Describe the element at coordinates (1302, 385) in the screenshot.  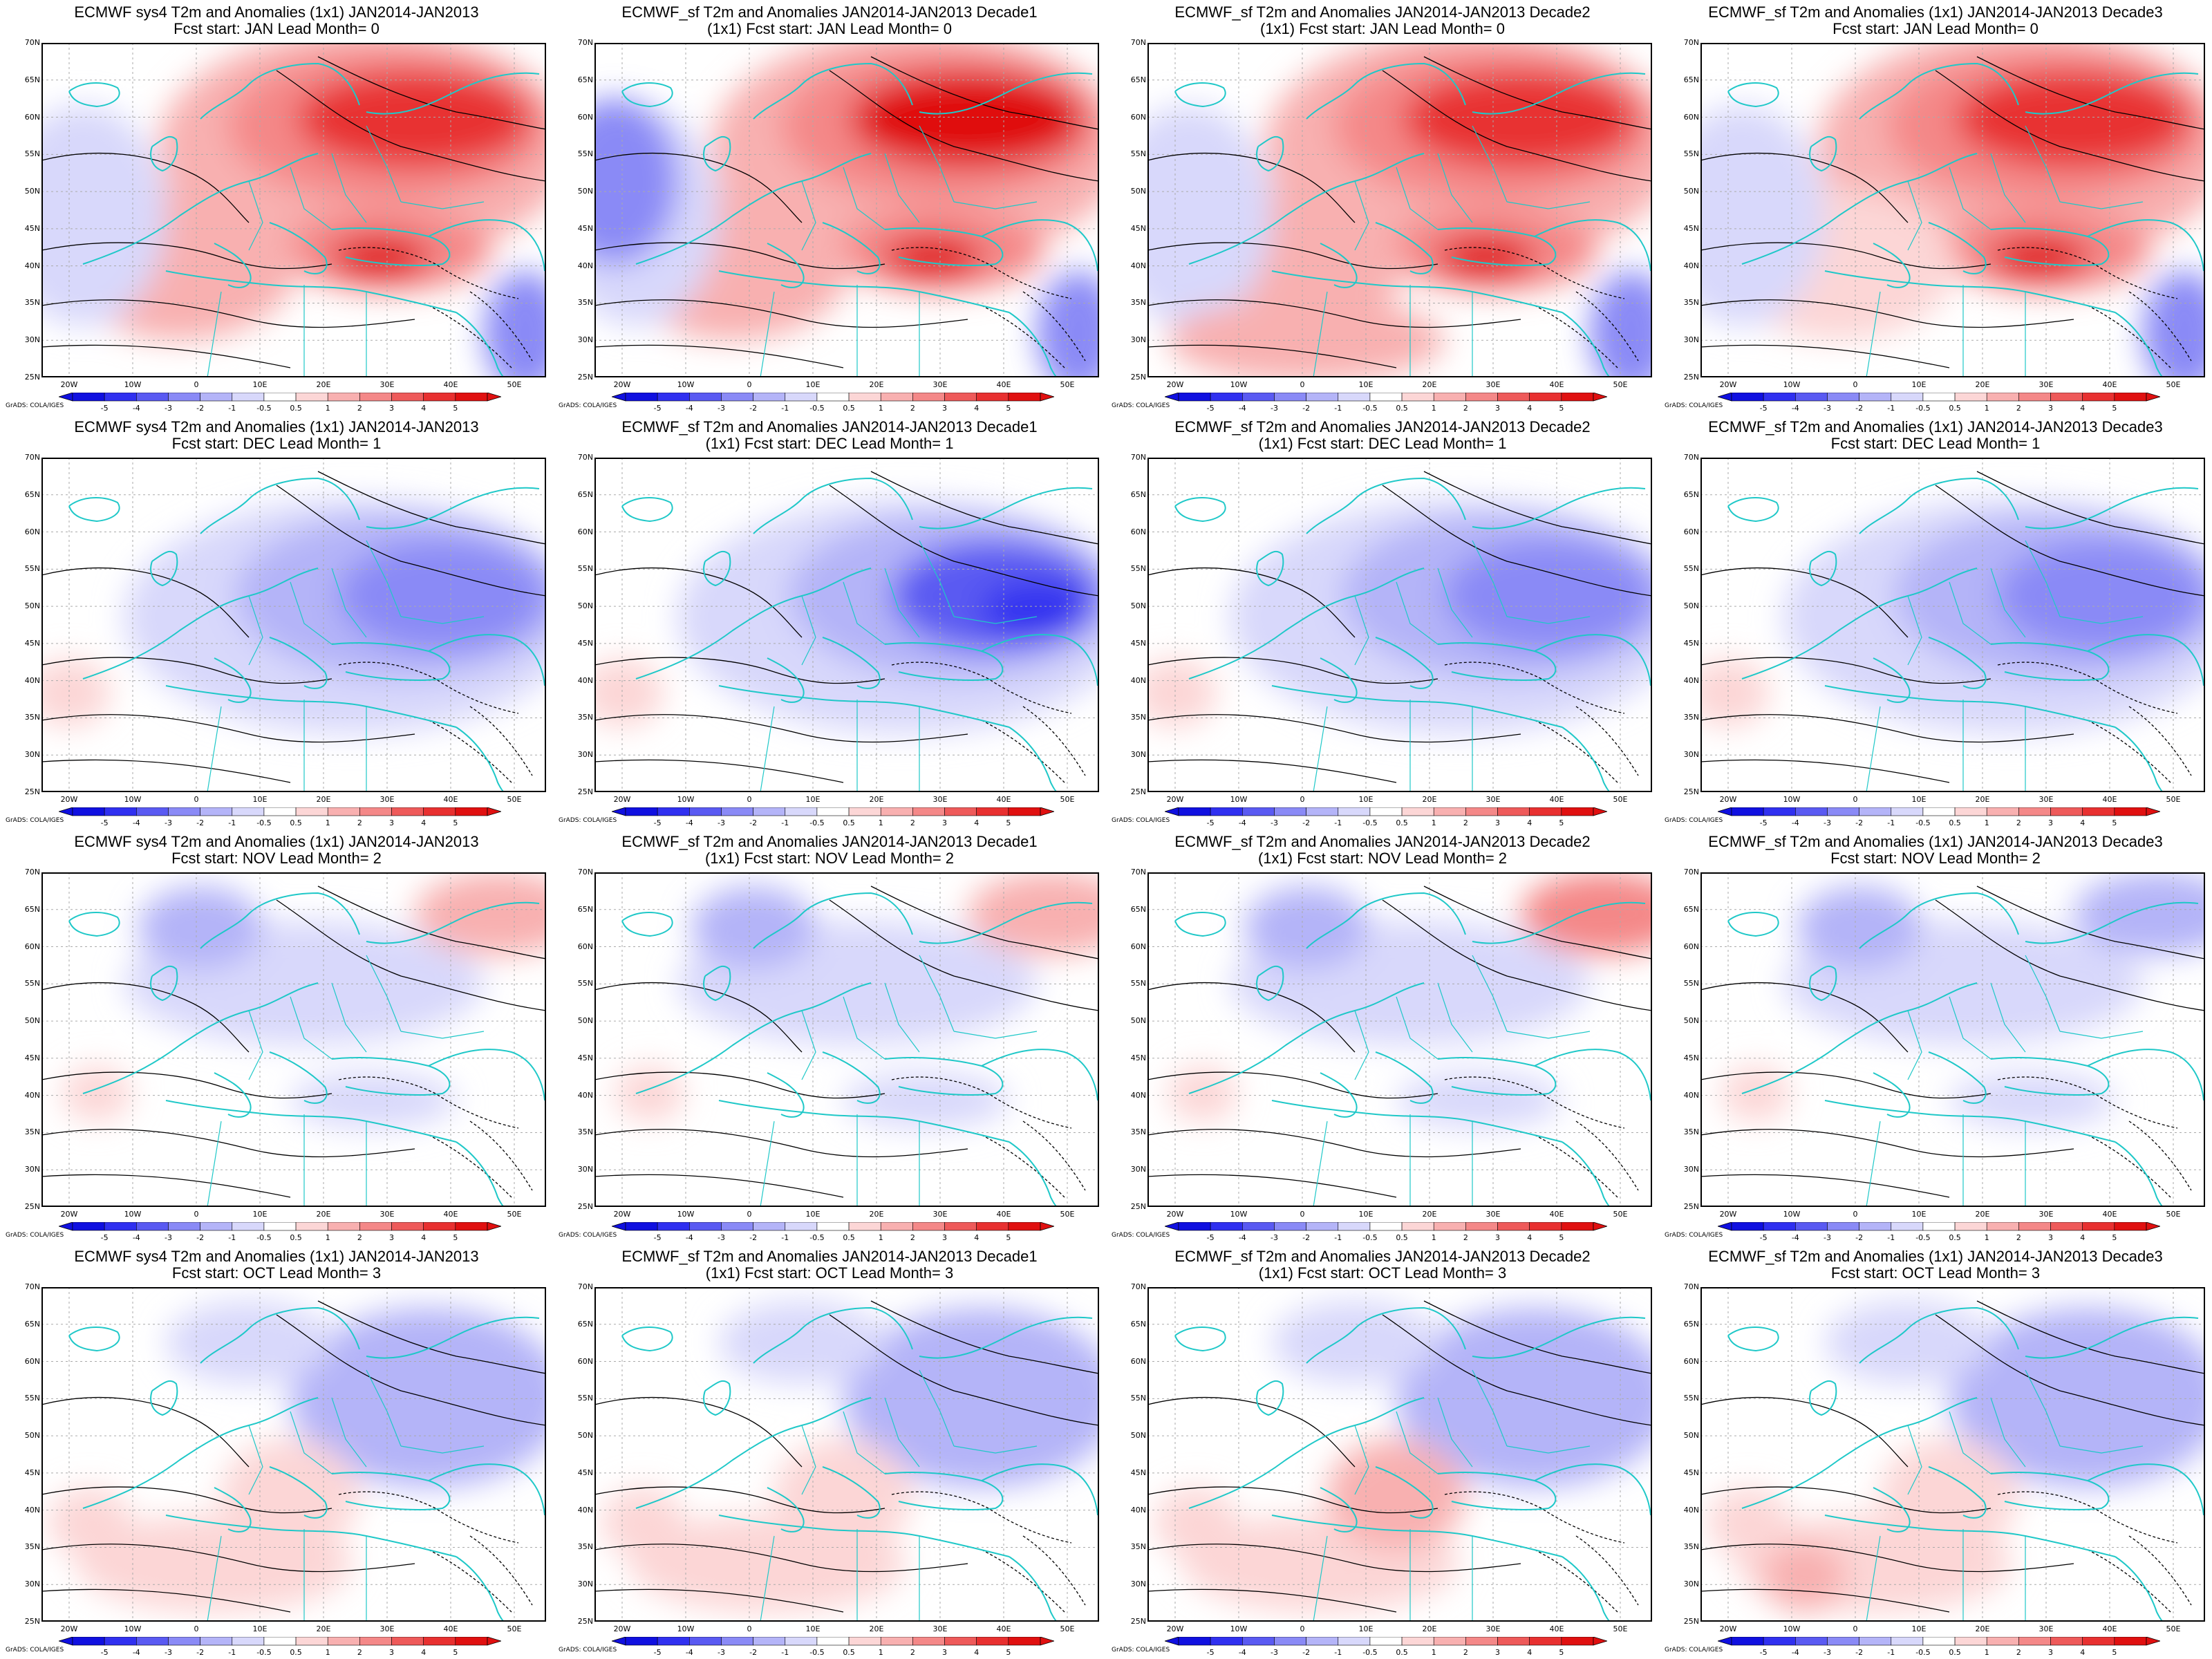
I see `longitude-label: 0` at that location.